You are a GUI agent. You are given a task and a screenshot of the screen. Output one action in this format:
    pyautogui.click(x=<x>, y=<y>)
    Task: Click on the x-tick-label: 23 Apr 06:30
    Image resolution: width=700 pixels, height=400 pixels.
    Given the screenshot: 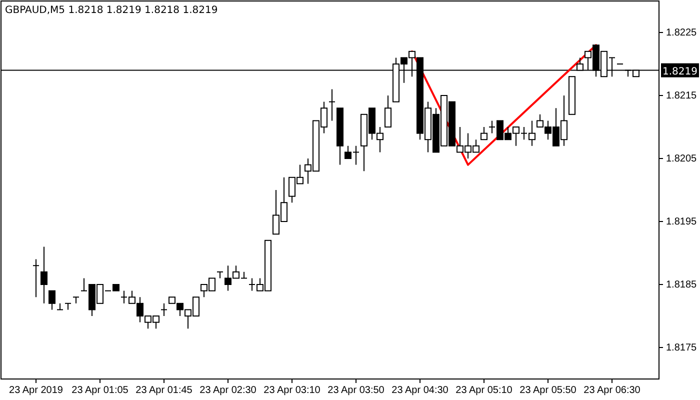 What is the action you would take?
    pyautogui.click(x=612, y=390)
    